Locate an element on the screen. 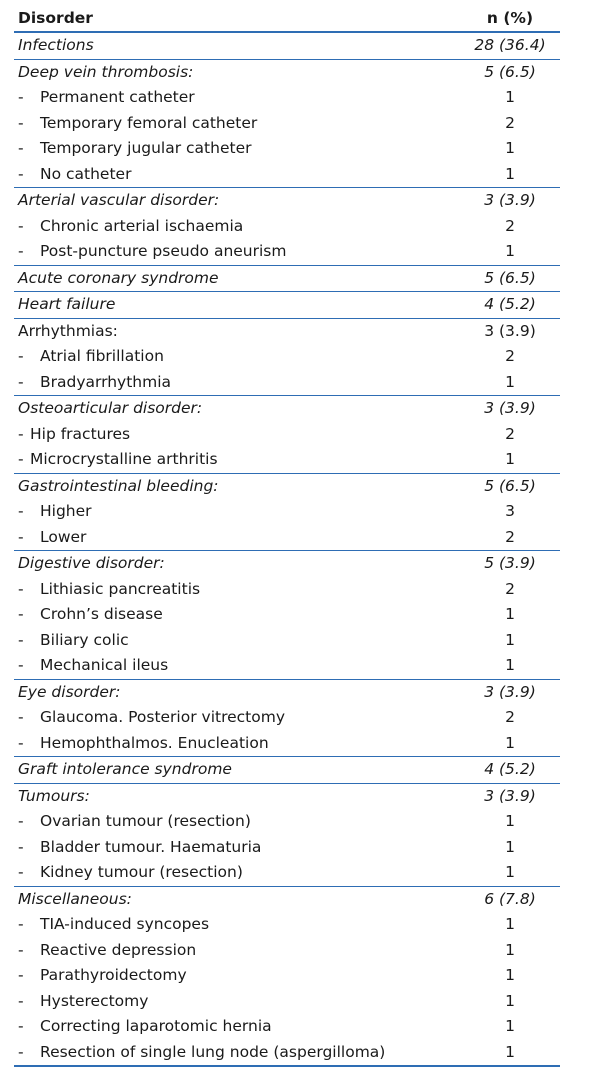  disorder-cell: - Crohn’s disease is located at coordinates (237, 615).